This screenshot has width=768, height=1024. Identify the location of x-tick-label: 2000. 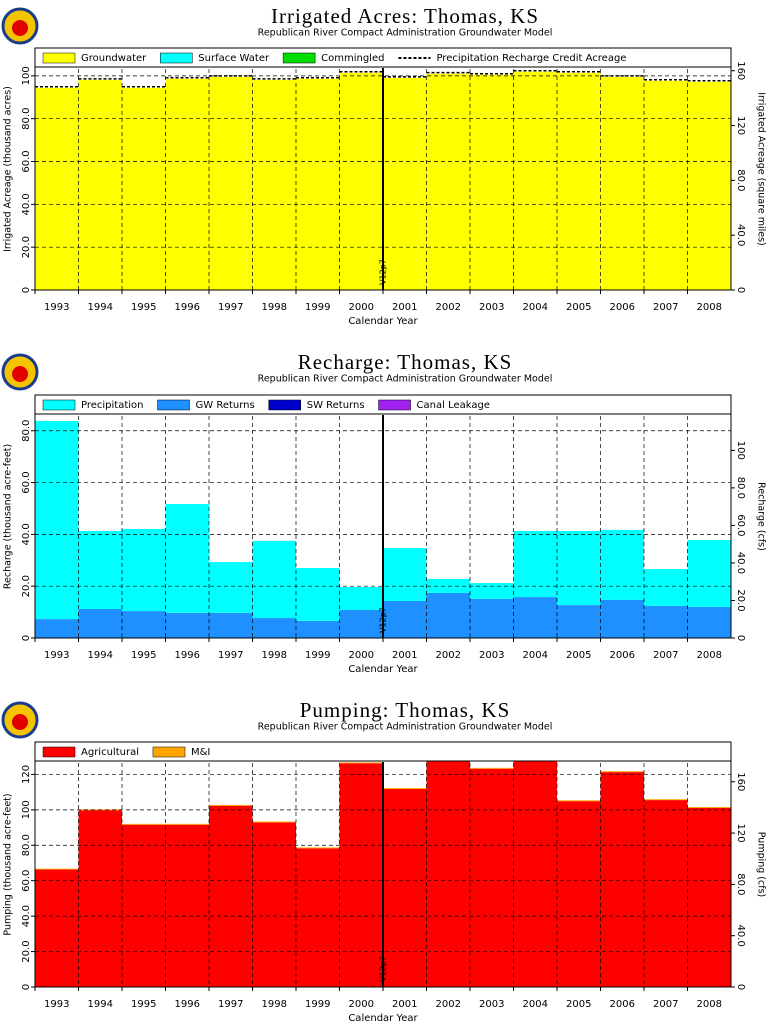
(361, 655).